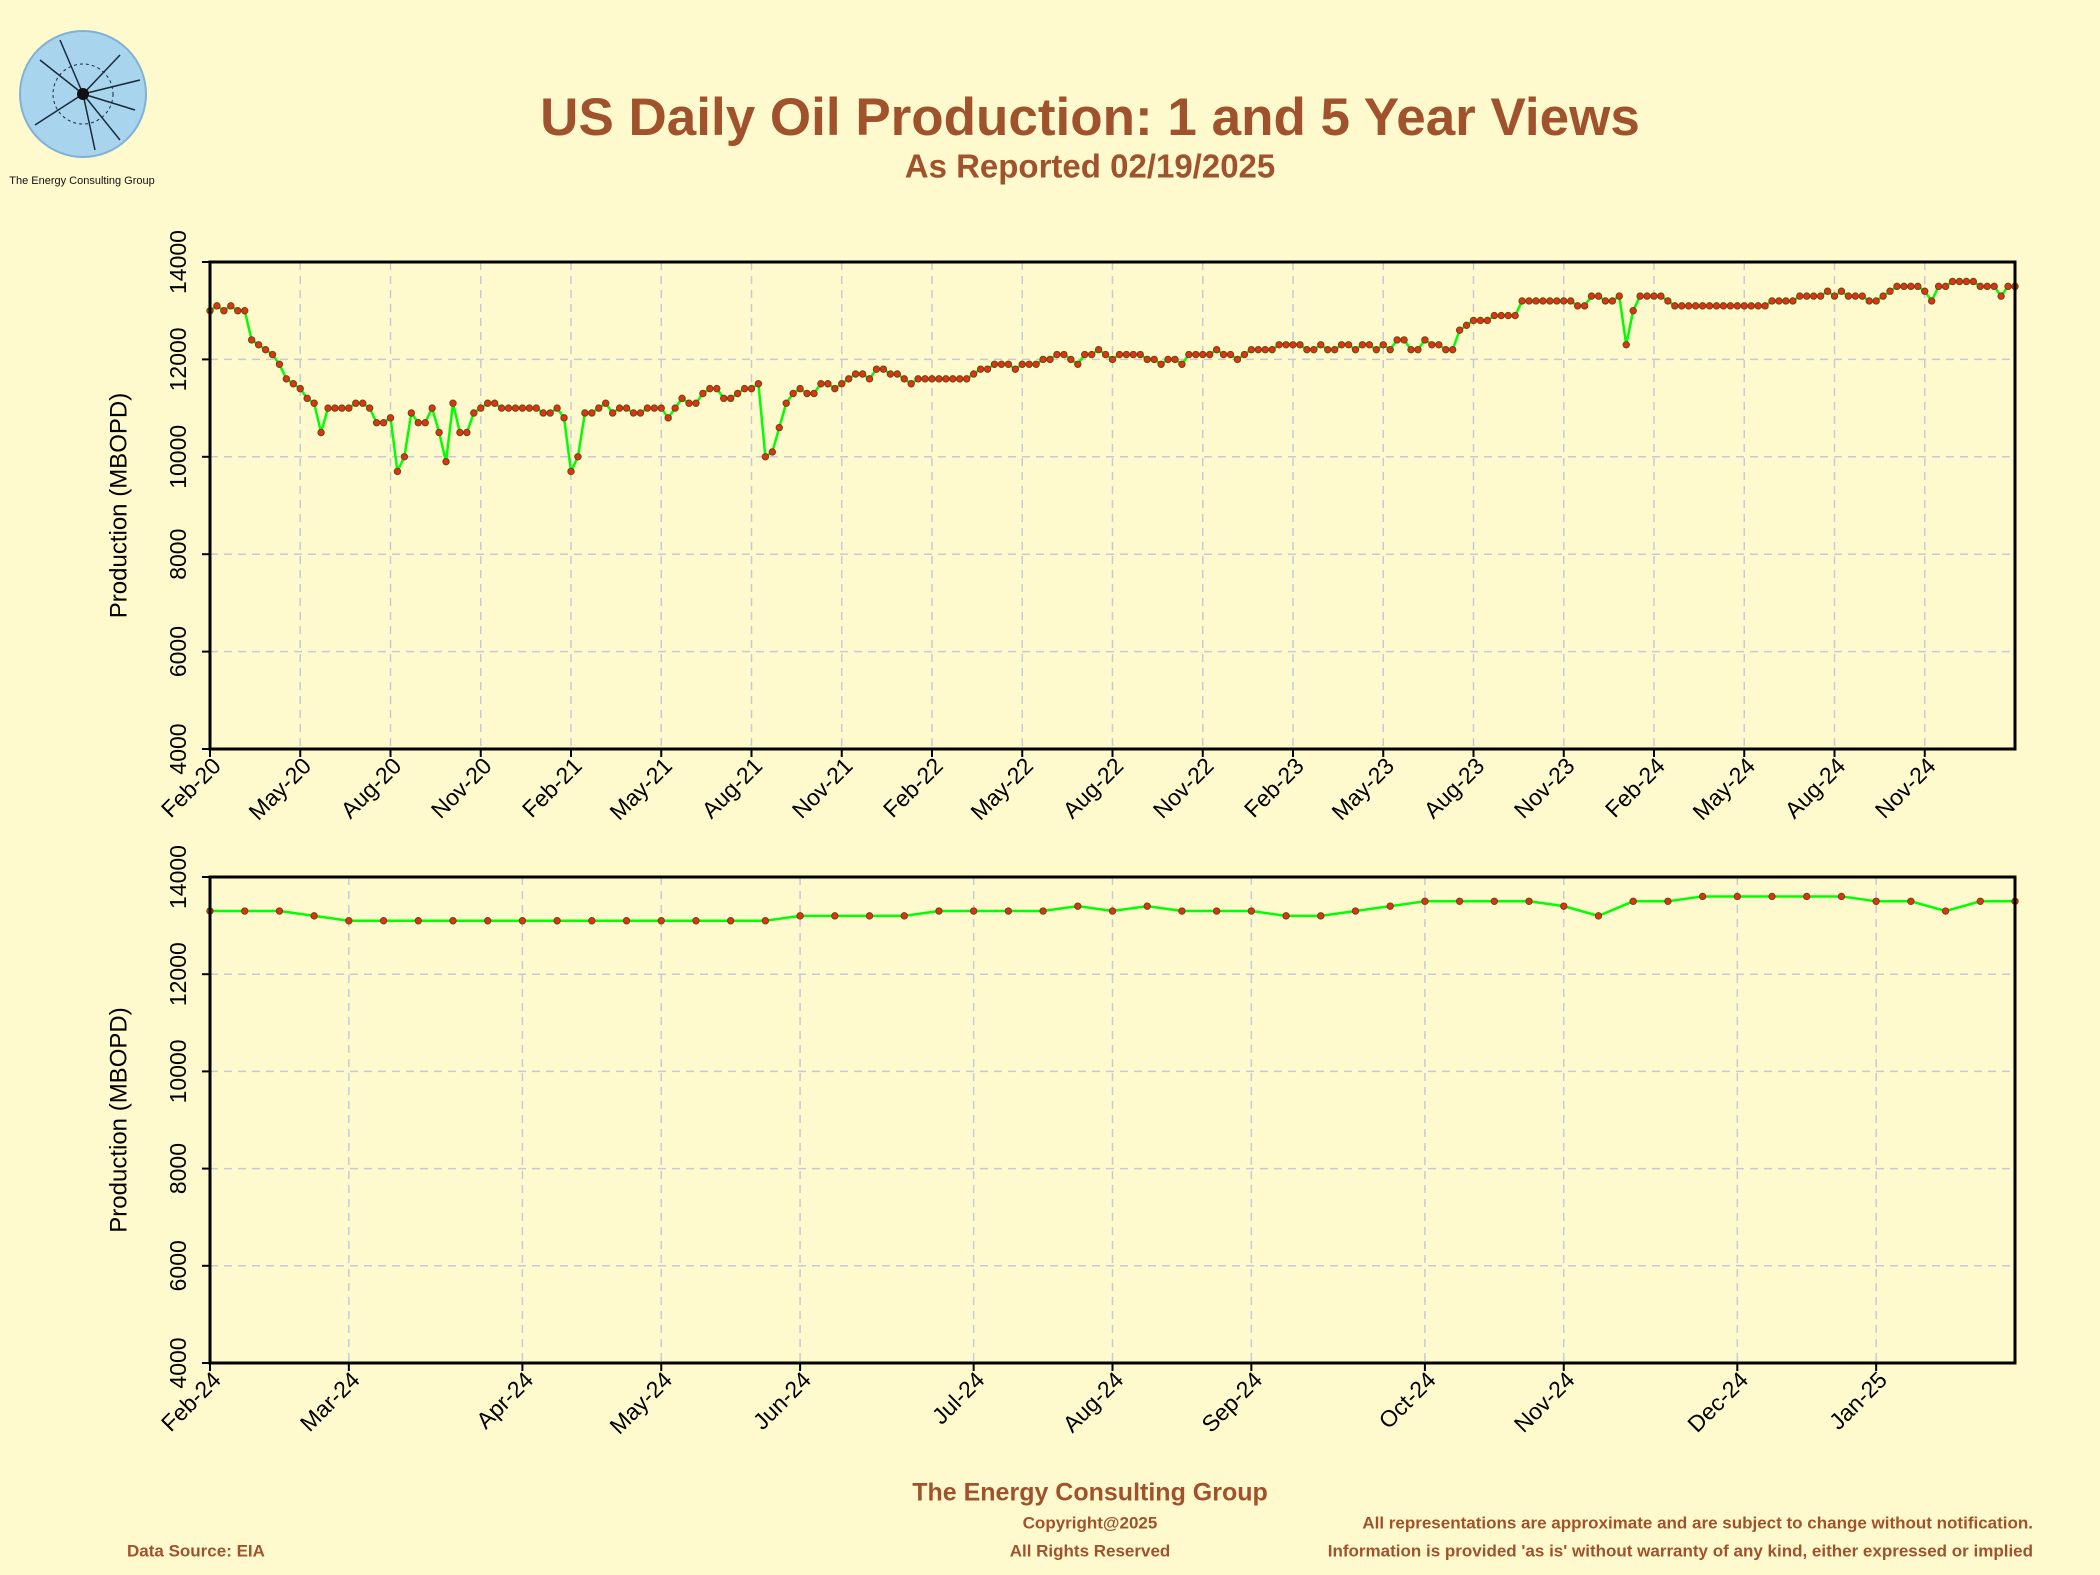 The height and width of the screenshot is (1575, 2100). What do you see at coordinates (640, 1402) in the screenshot?
I see `x-tick-label: May-24` at bounding box center [640, 1402].